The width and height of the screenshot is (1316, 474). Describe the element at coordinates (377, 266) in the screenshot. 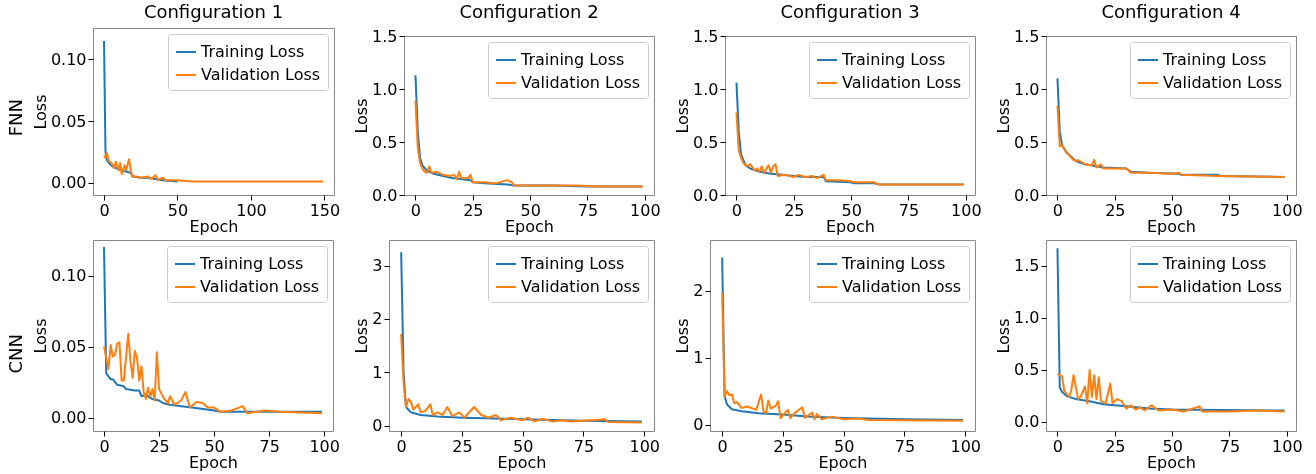

I see `y-tick-label: 3` at that location.